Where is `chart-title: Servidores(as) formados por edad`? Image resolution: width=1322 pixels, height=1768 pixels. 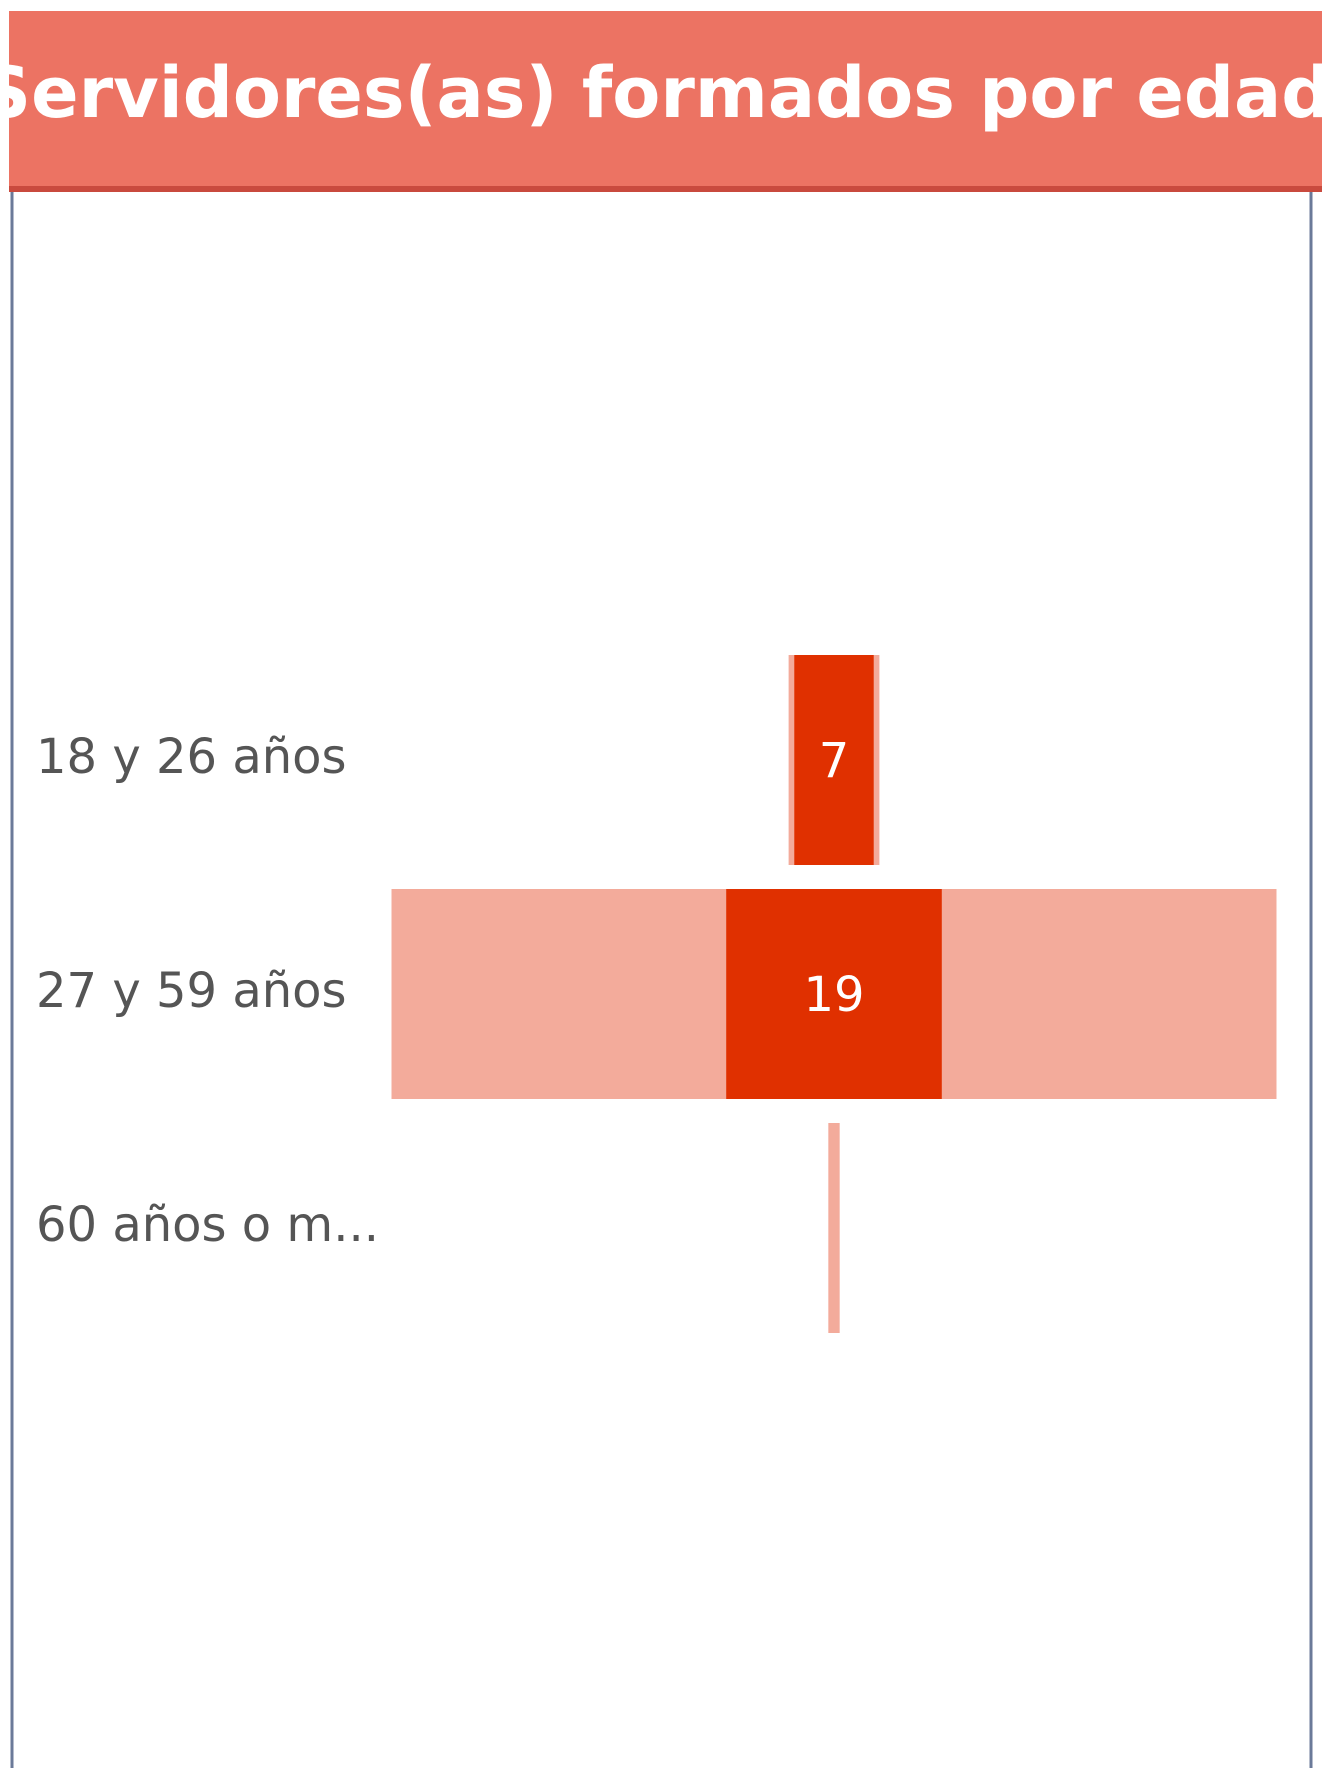 chart-title: Servidores(as) formados por edad is located at coordinates (661, 93).